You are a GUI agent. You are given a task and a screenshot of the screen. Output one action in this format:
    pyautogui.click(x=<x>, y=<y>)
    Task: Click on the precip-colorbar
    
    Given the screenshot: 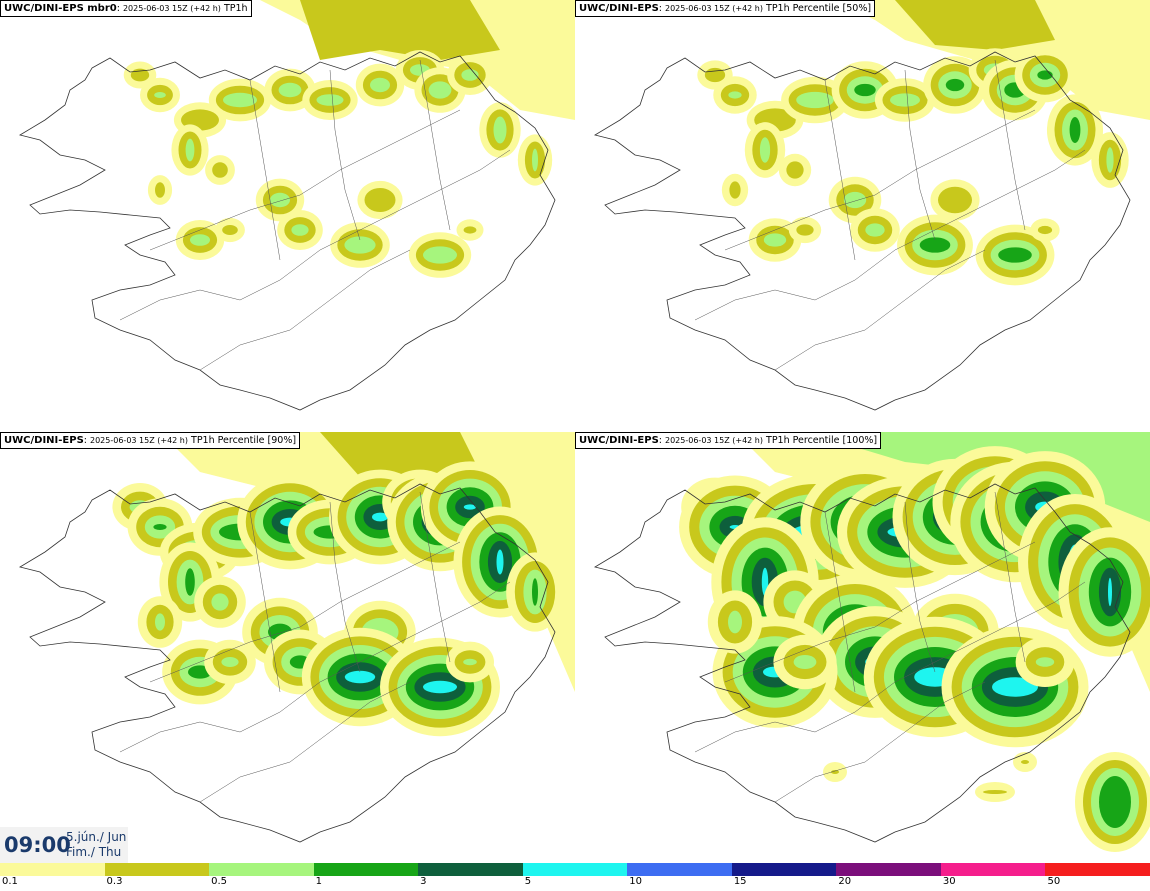 What is the action you would take?
    pyautogui.click(x=575, y=869)
    